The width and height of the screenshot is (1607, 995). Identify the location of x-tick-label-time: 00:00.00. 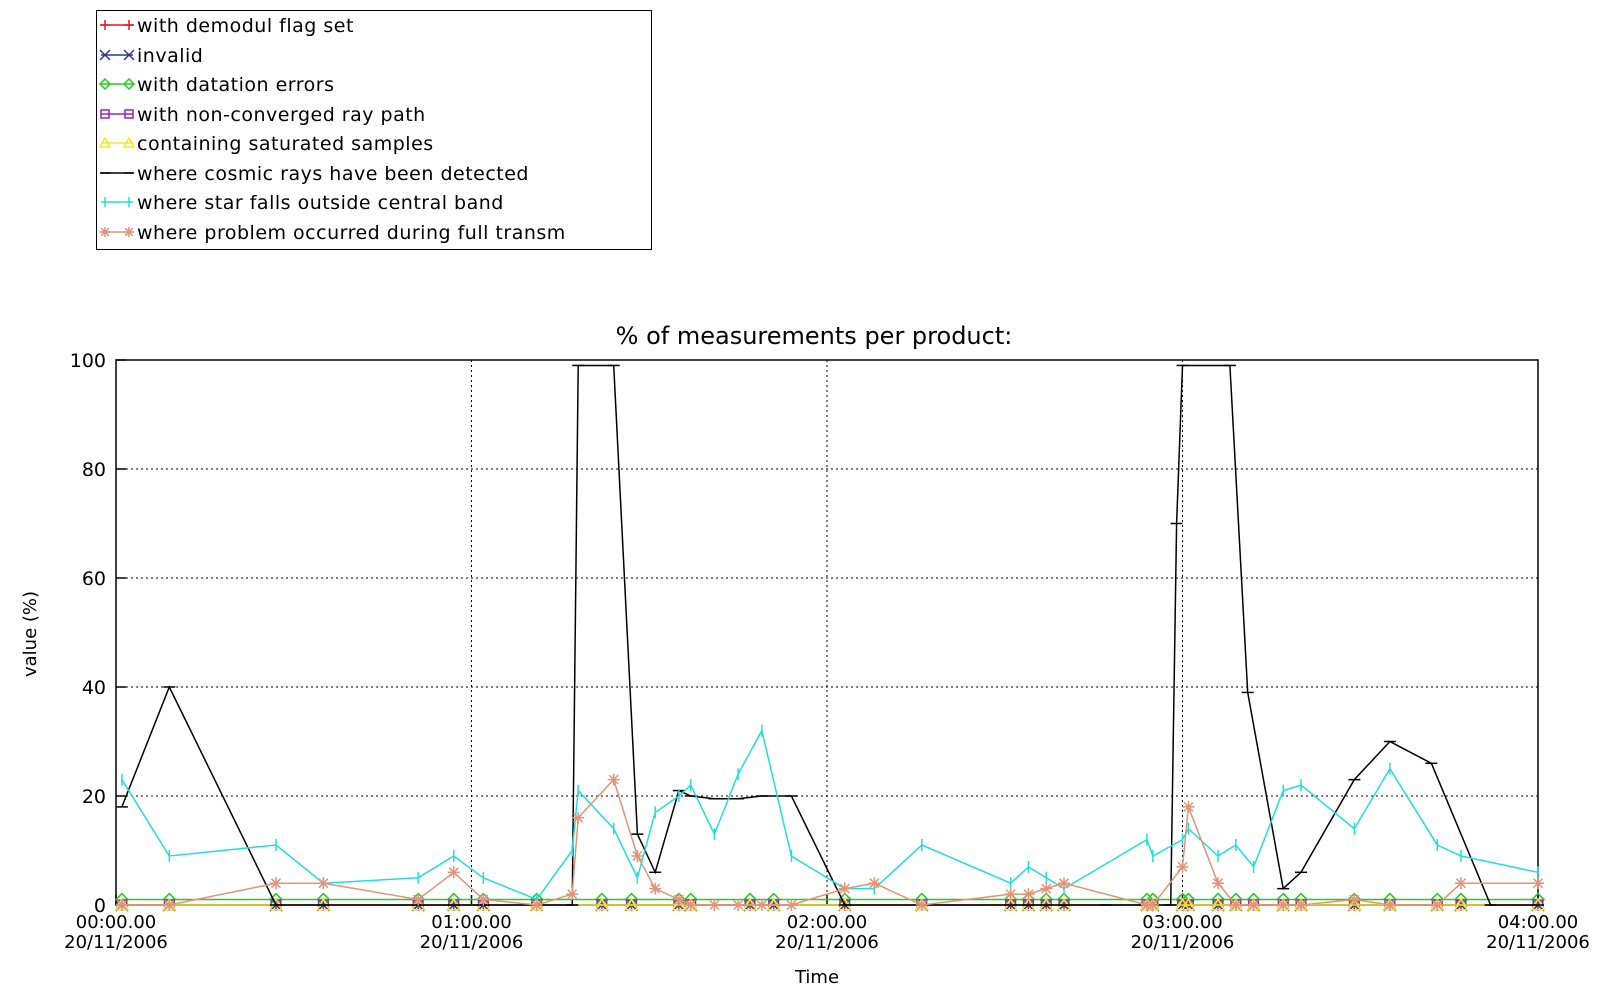
(116, 922).